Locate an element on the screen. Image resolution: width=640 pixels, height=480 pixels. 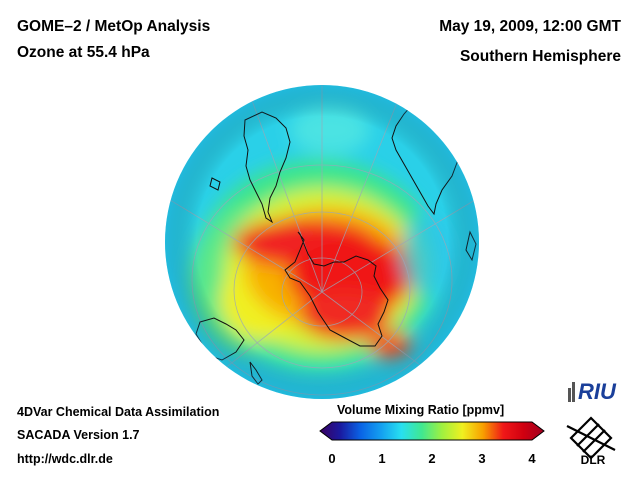
colorbar-title: Volume Mixing Ratio [ppmv] is located at coordinates (421, 410).